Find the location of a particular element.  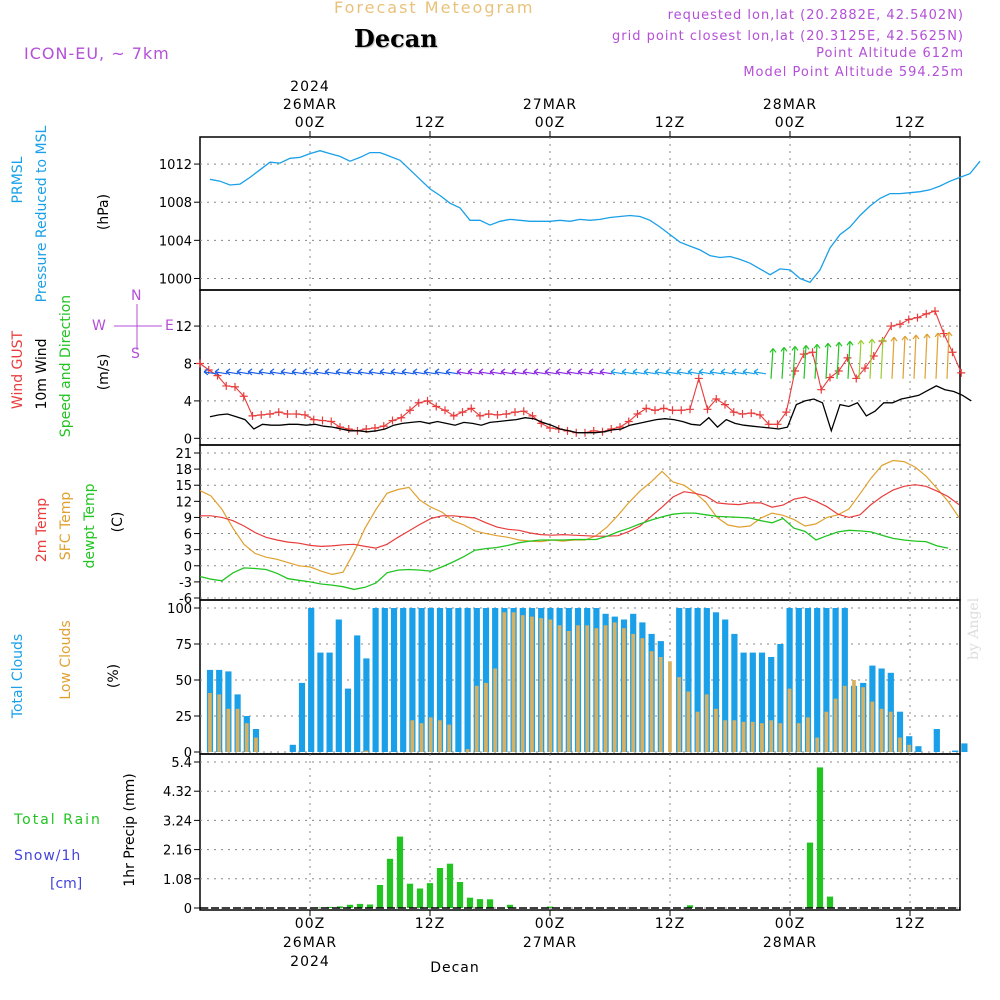

wind-ytick-label: 8 is located at coordinates (188, 364).